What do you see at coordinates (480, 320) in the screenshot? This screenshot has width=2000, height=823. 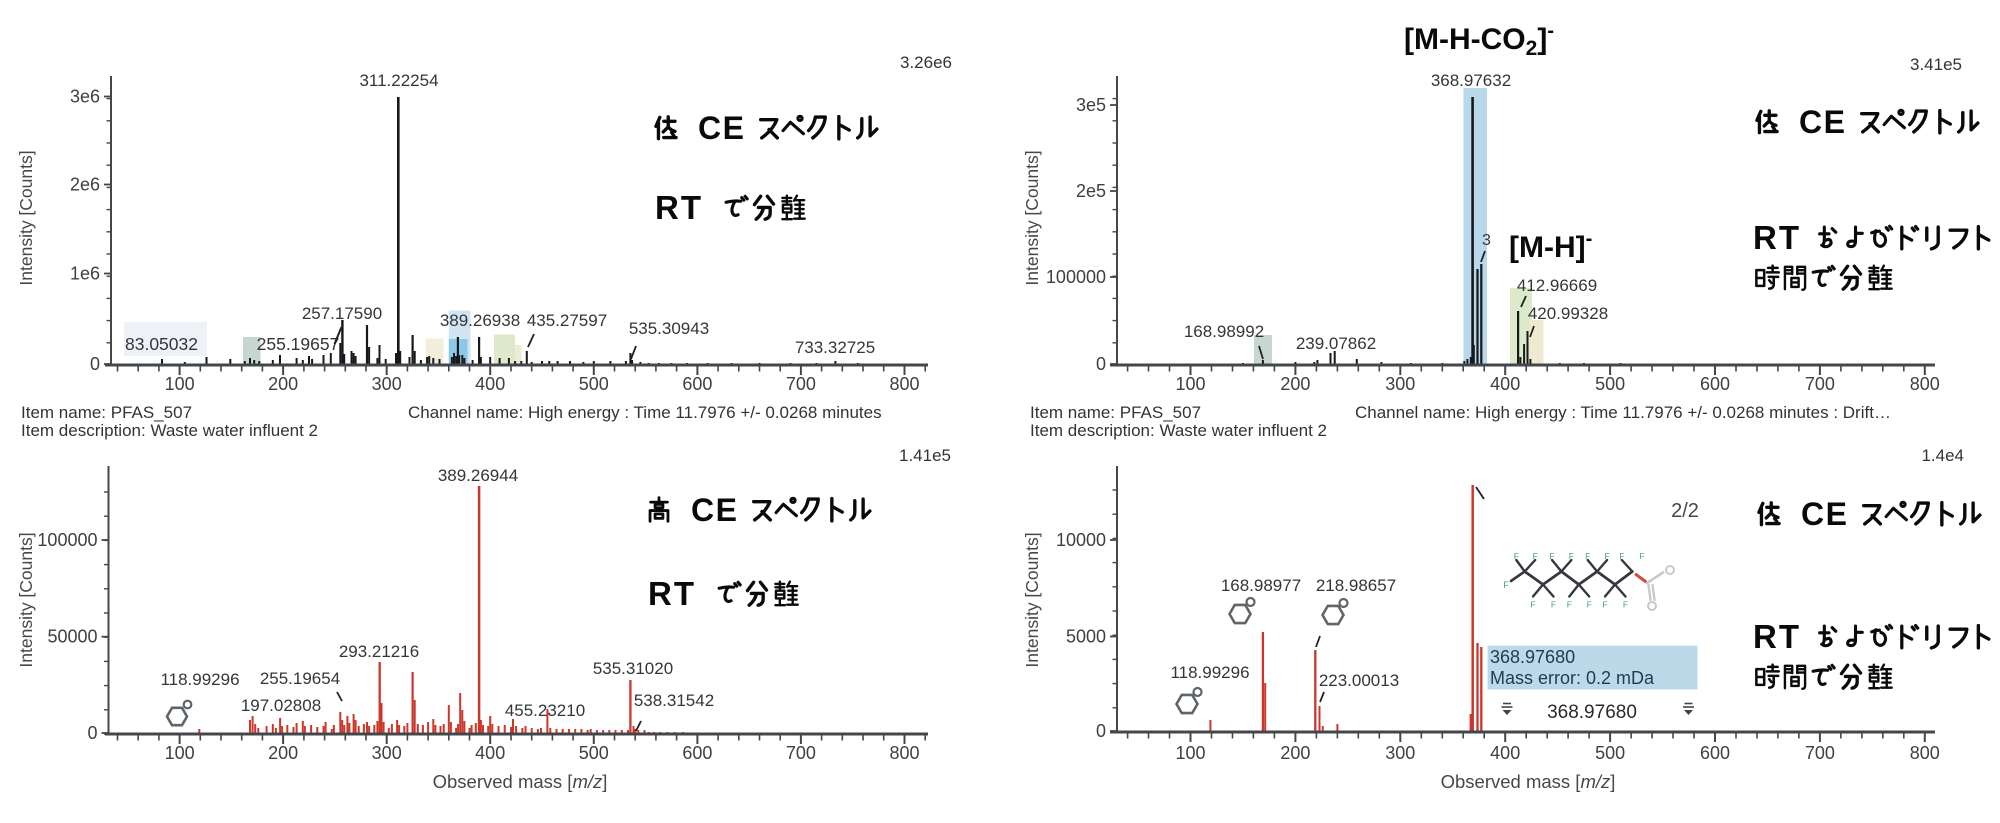 I see `svg-text: 389.26938` at bounding box center [480, 320].